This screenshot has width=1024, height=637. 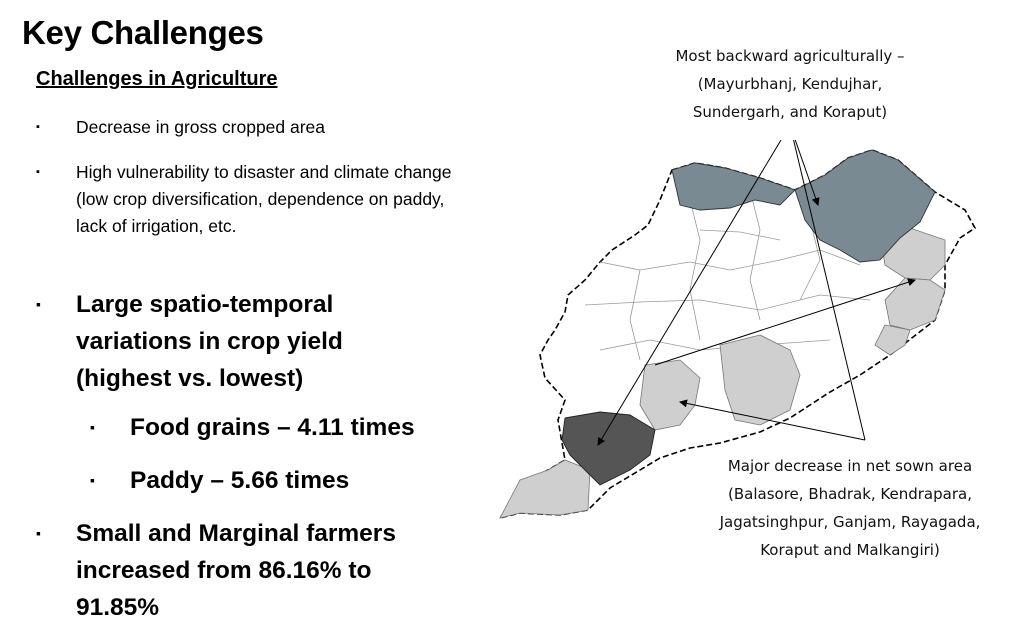 What do you see at coordinates (850, 494) in the screenshot?
I see `note-line: (Balasore, Bhadrak, Kendrapara,` at bounding box center [850, 494].